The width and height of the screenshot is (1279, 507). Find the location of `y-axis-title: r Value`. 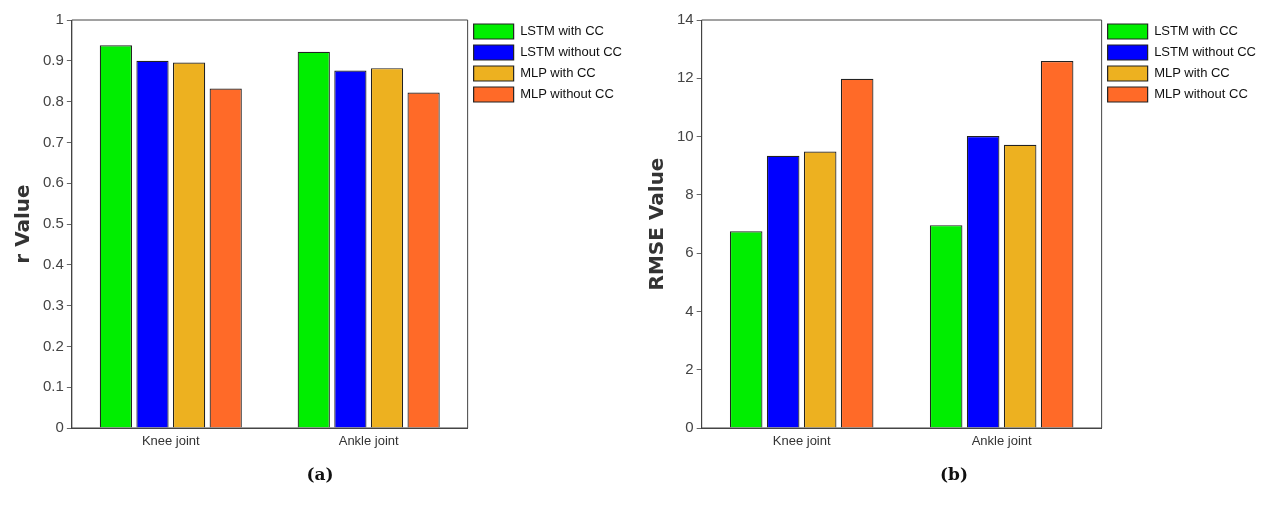

y-axis-title: r Value is located at coordinates (22, 224).